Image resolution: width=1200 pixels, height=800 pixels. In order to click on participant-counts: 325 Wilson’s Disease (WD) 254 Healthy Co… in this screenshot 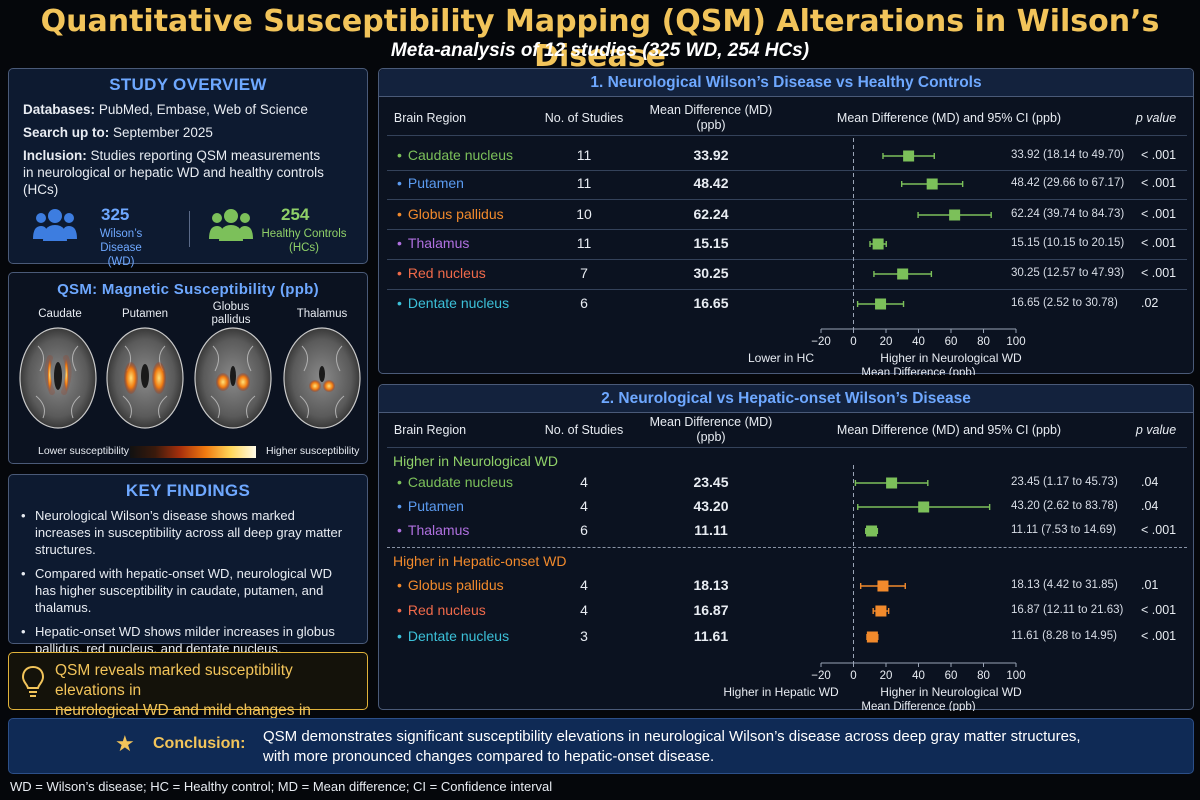, I will do `click(189, 236)`.